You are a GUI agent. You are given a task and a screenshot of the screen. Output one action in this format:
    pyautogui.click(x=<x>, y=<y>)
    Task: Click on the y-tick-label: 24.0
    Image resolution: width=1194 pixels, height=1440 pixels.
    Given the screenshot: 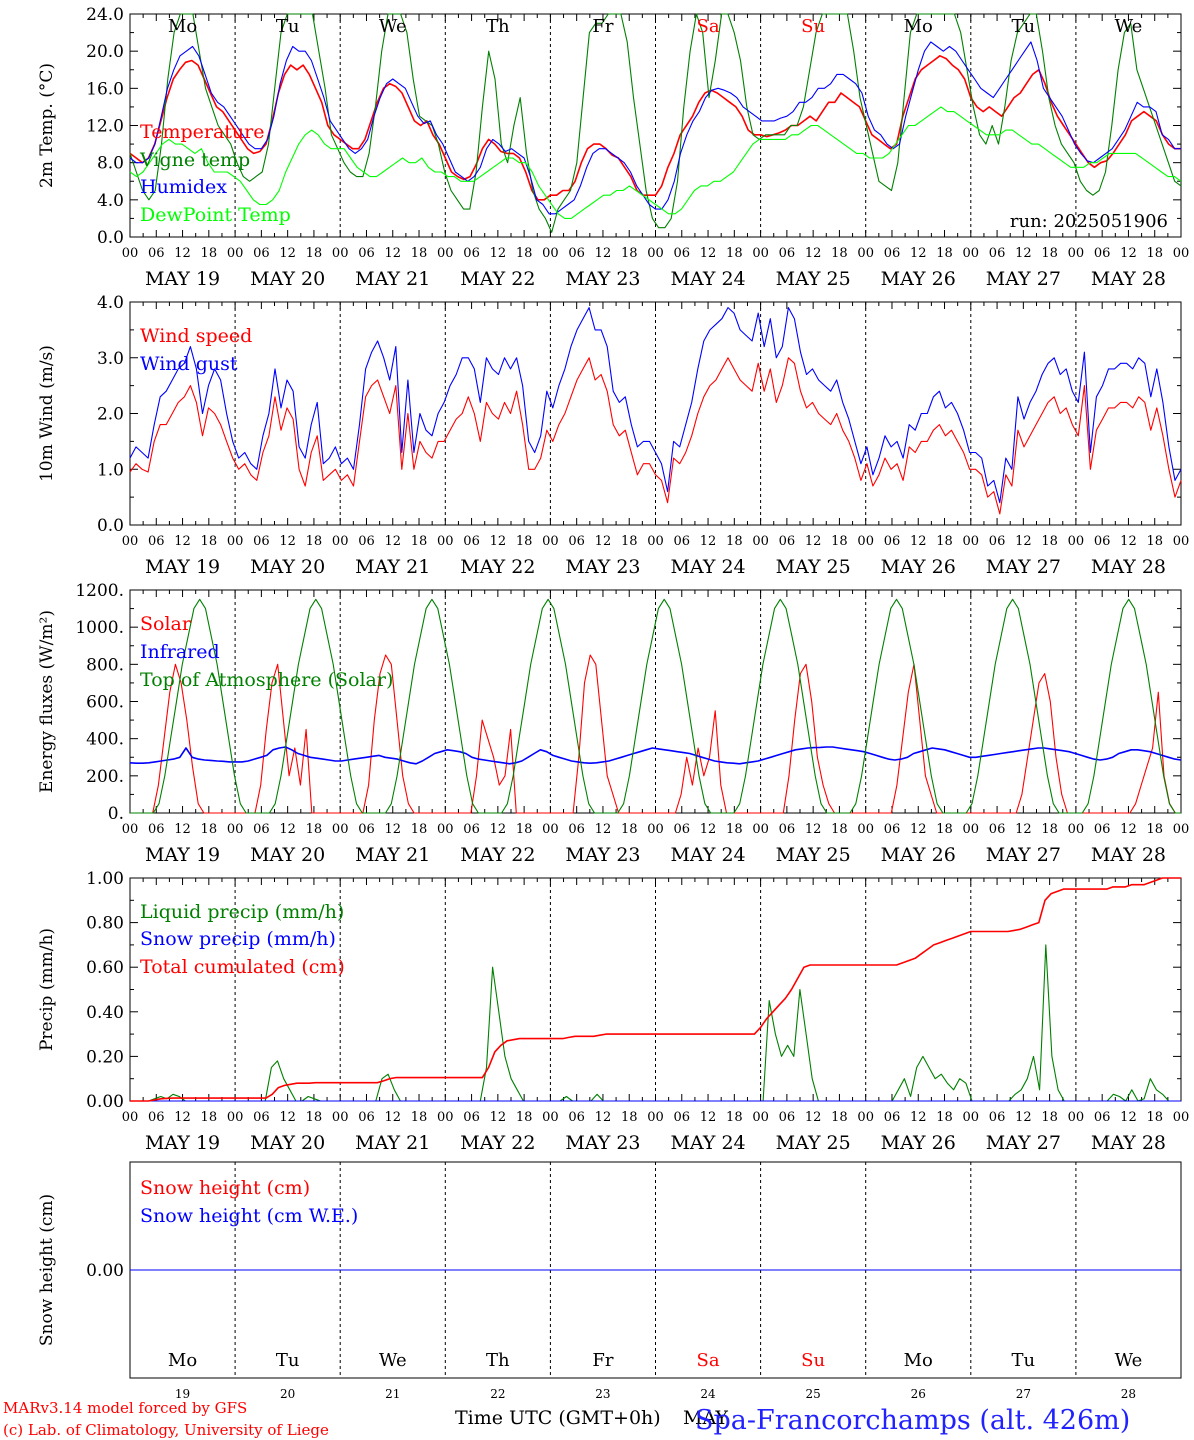 What is the action you would take?
    pyautogui.click(x=105, y=15)
    